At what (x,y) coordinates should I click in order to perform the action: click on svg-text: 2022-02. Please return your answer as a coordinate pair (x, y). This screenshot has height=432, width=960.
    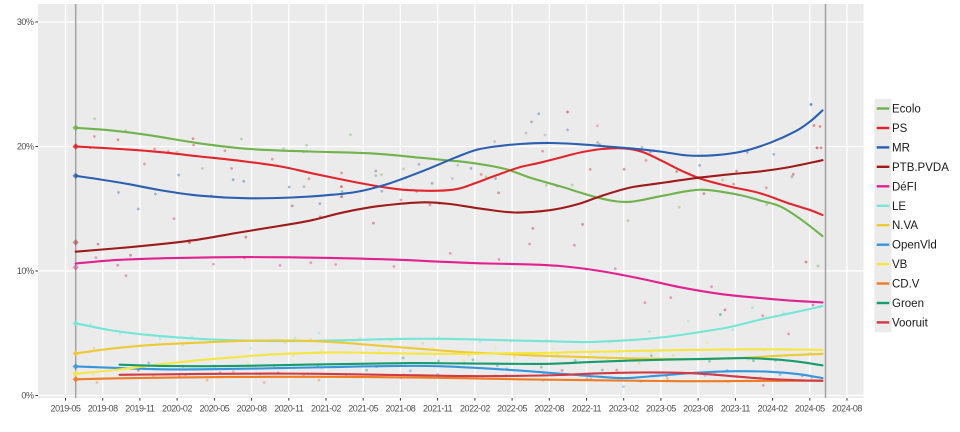
    Looking at the image, I should click on (475, 409).